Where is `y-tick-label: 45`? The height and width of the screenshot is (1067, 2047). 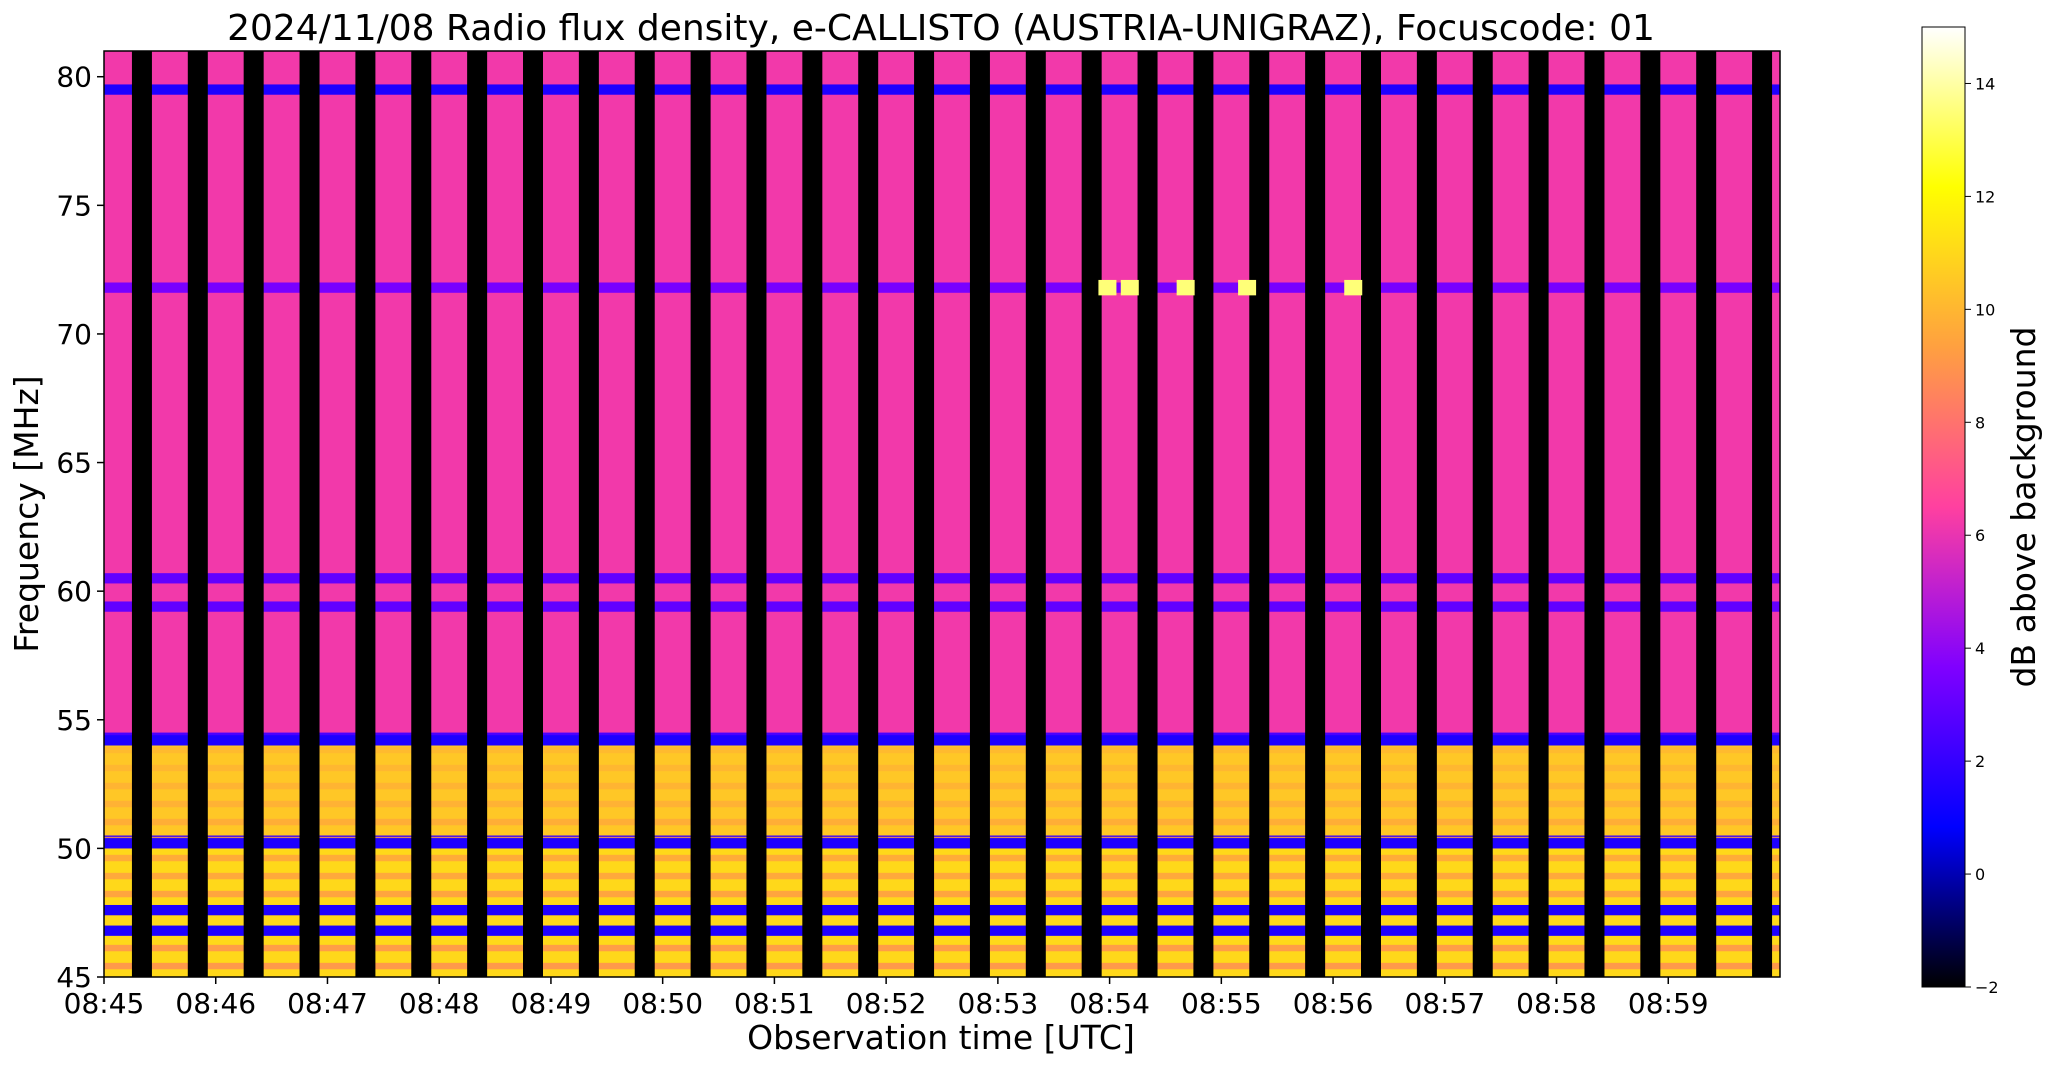 y-tick-label: 45 is located at coordinates (74, 977).